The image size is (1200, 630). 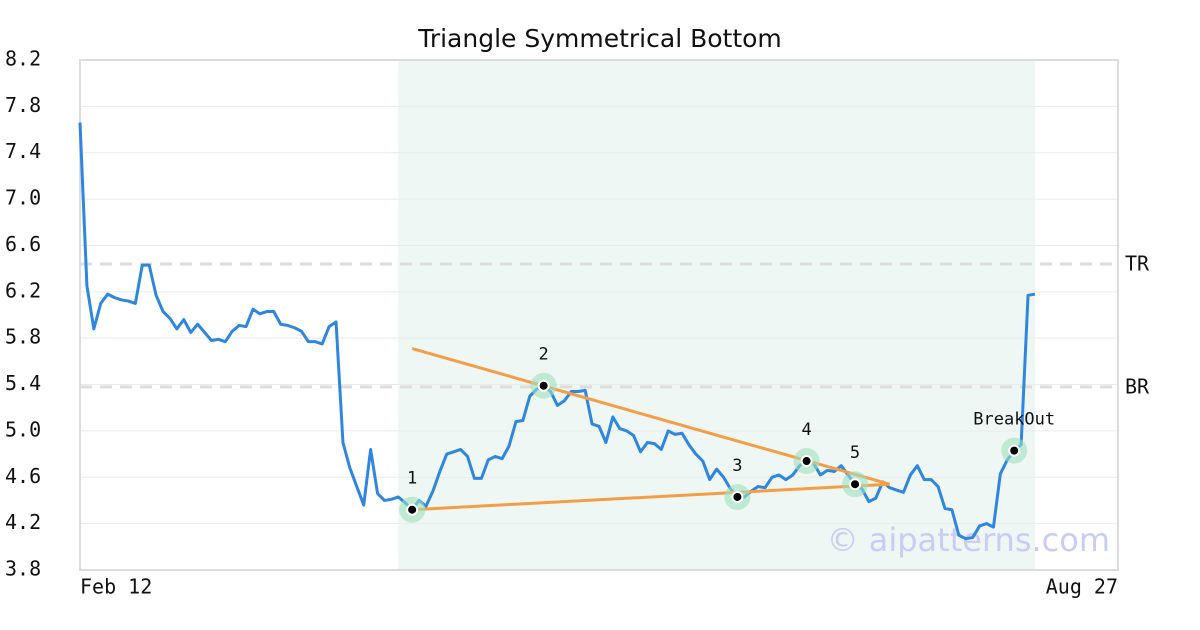 I want to click on trend-line, so click(x=651, y=497).